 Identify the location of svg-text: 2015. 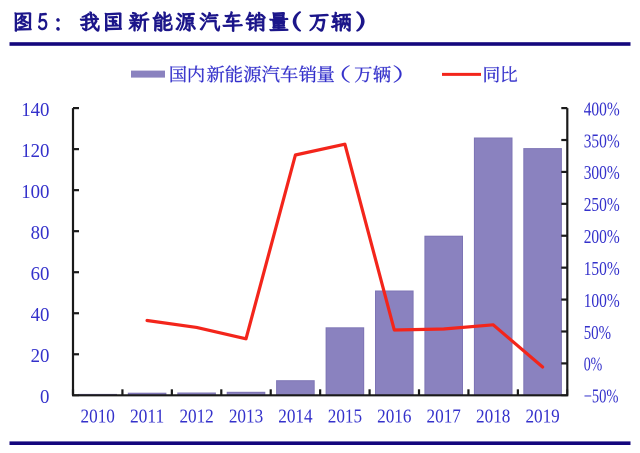
(345, 417).